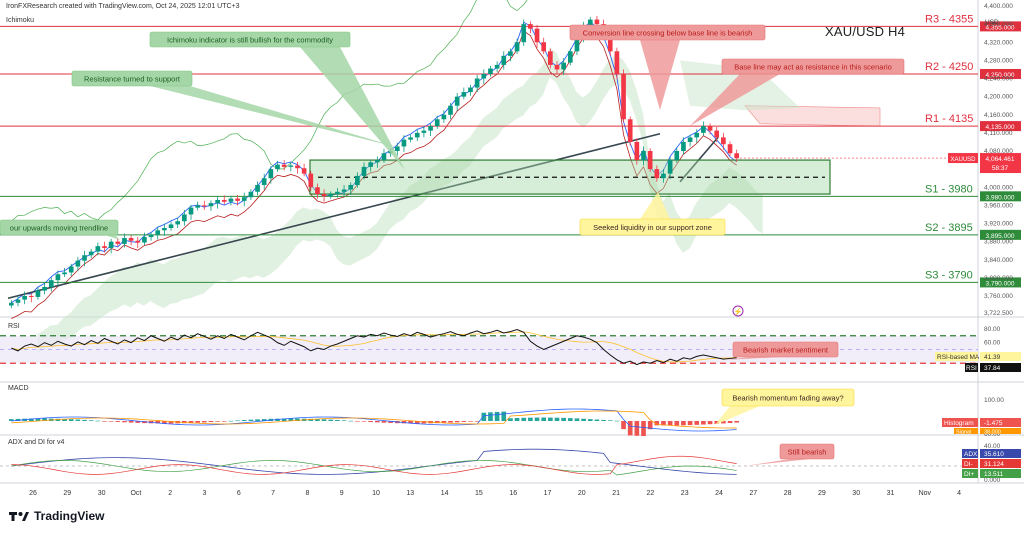 The width and height of the screenshot is (1024, 533). What do you see at coordinates (67, 493) in the screenshot?
I see `x-tick-label: 29` at bounding box center [67, 493].